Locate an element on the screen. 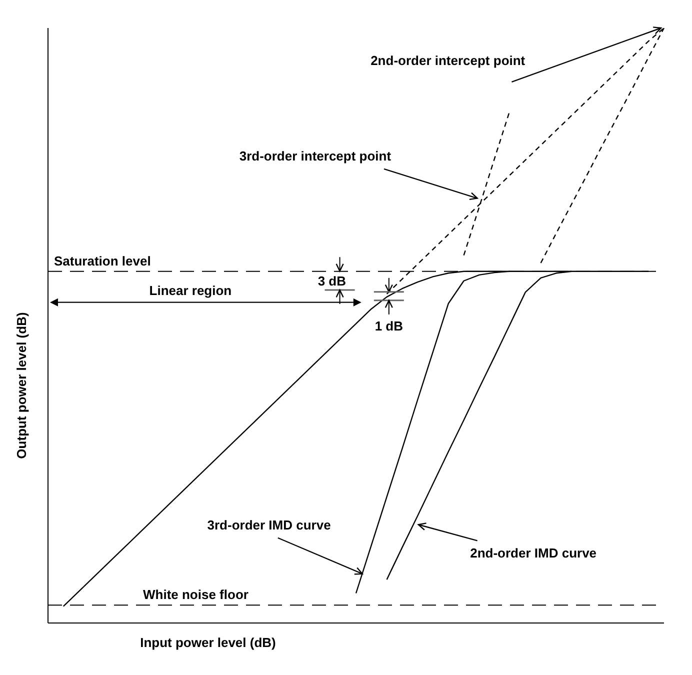 The height and width of the screenshot is (675, 692). annotation: 3rd-order intercept point is located at coordinates (315, 156).